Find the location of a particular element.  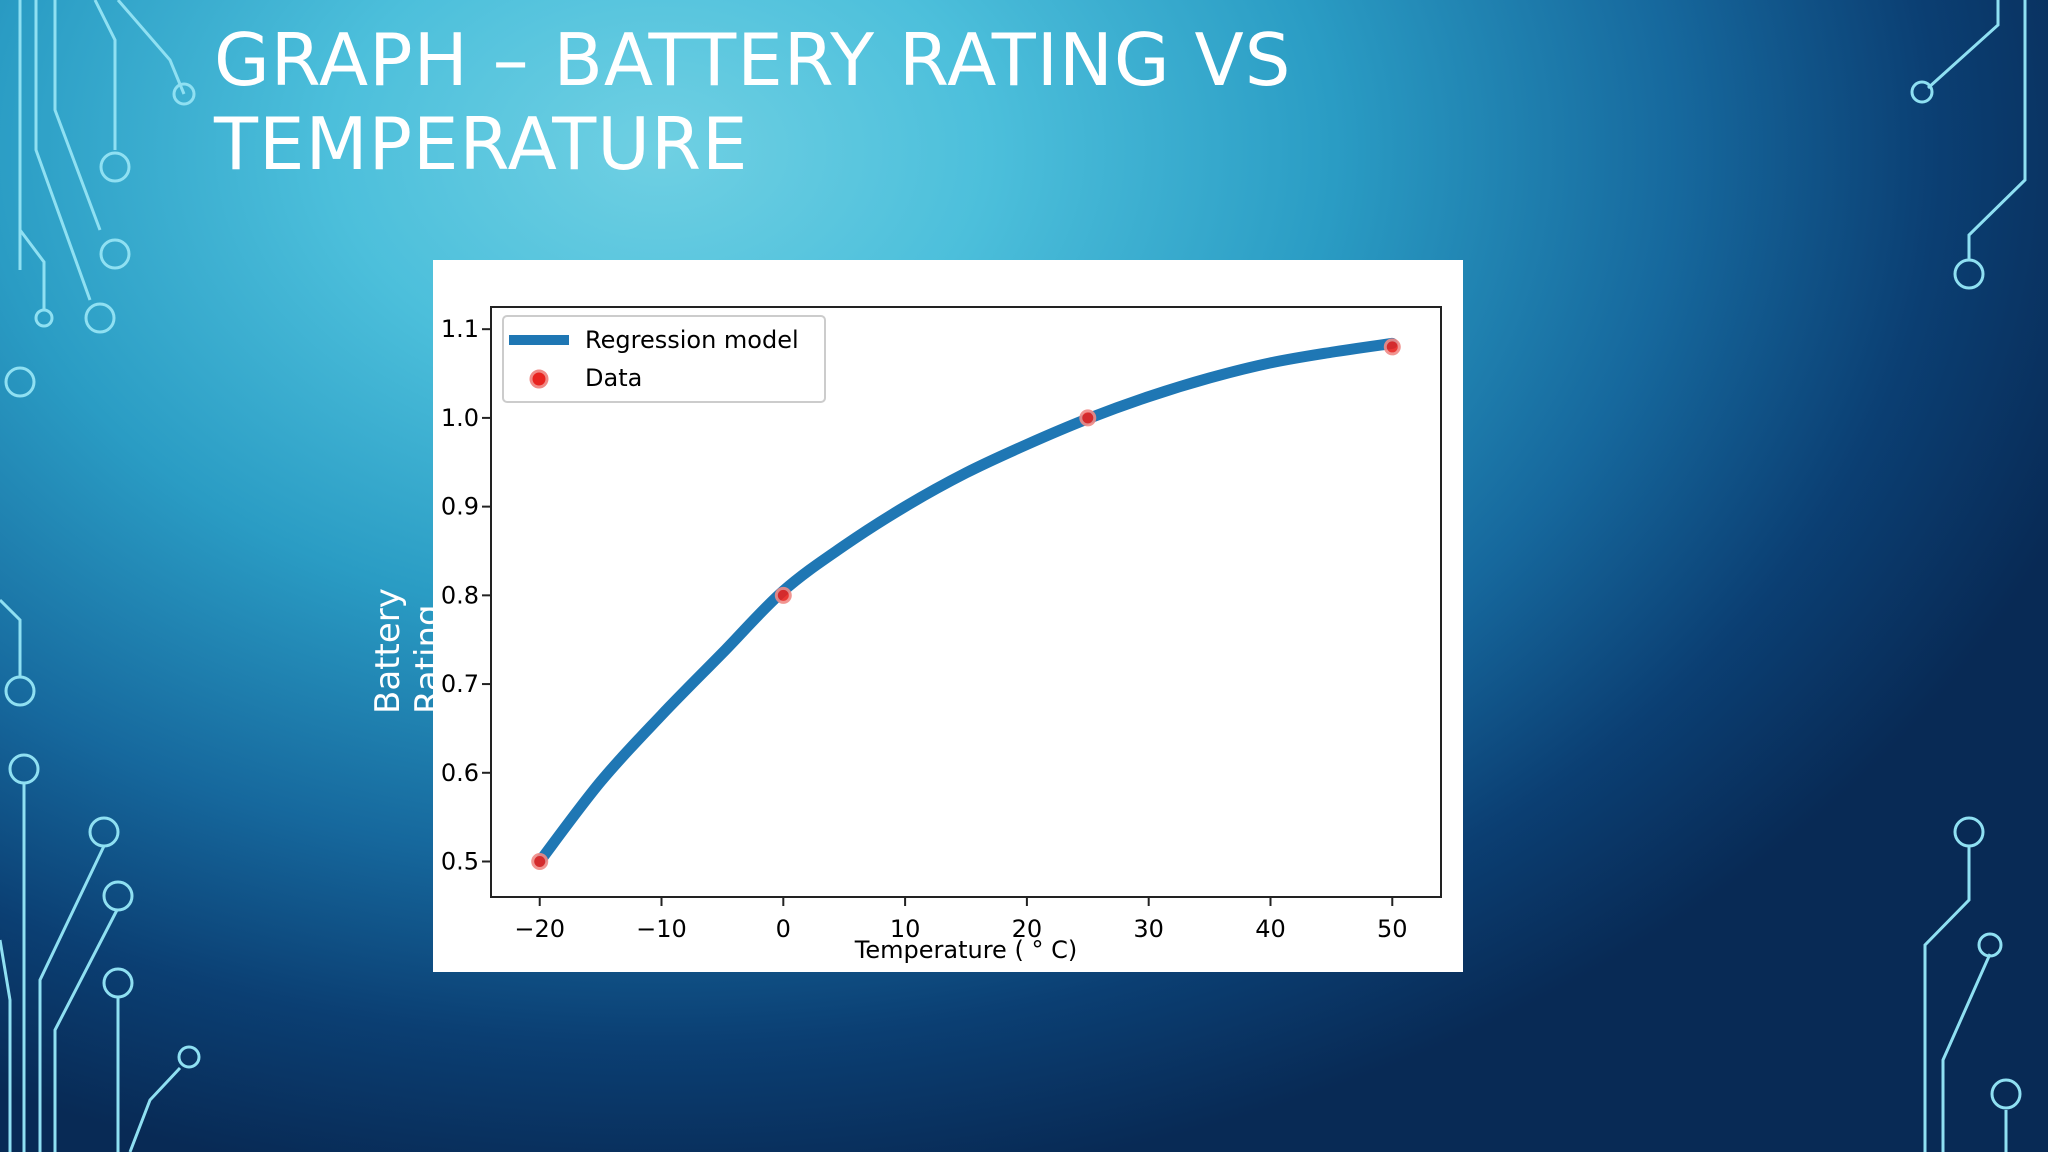

y-tick-label: 0.7 is located at coordinates (460, 684).